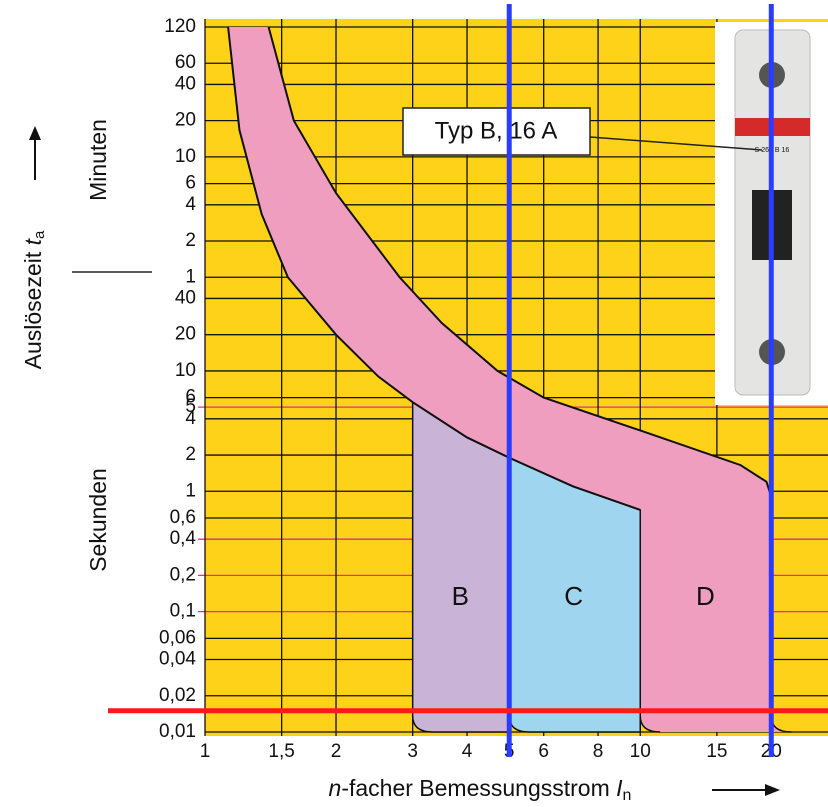 The height and width of the screenshot is (807, 828). Describe the element at coordinates (183, 538) in the screenshot. I see `y-tick-label: 0,4` at that location.